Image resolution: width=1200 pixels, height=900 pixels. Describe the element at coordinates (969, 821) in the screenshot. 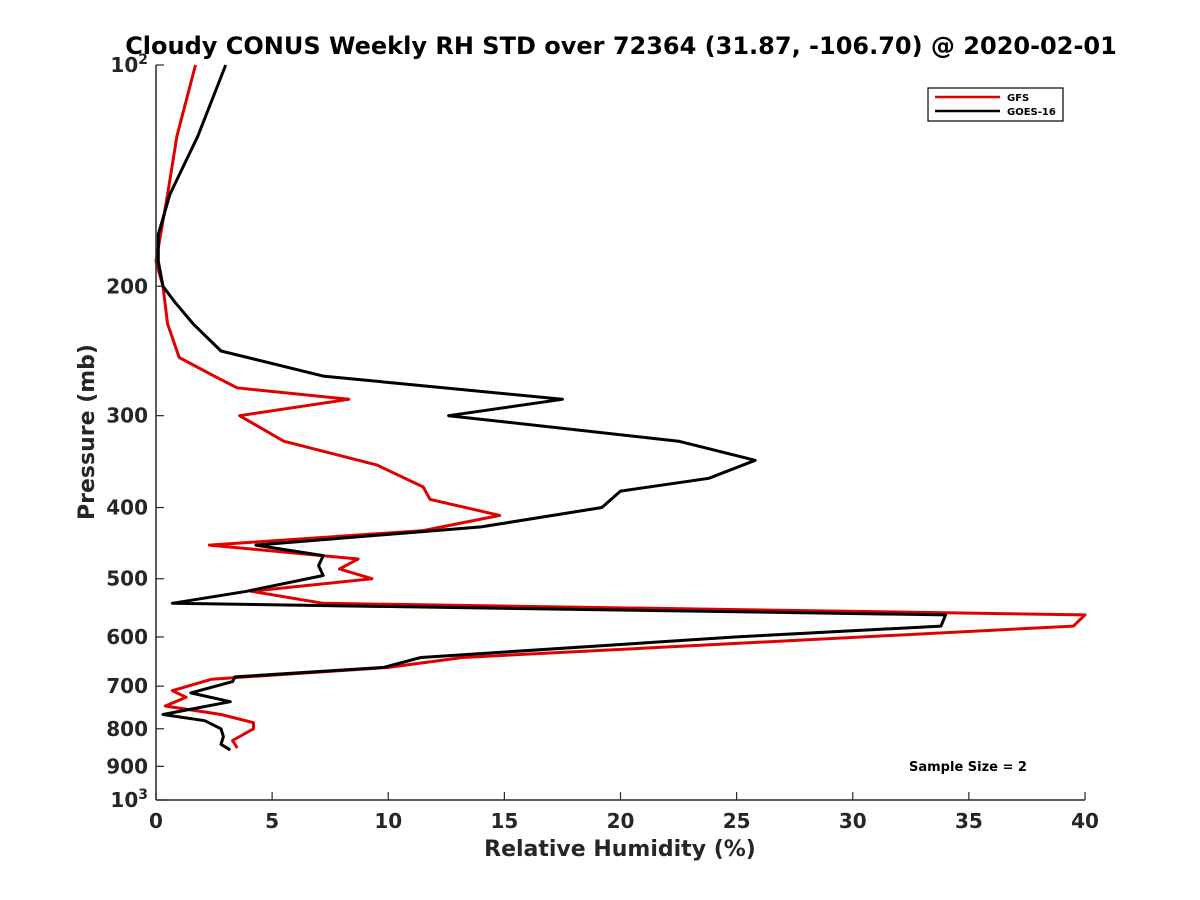

I see `x-tick-label: 35` at that location.